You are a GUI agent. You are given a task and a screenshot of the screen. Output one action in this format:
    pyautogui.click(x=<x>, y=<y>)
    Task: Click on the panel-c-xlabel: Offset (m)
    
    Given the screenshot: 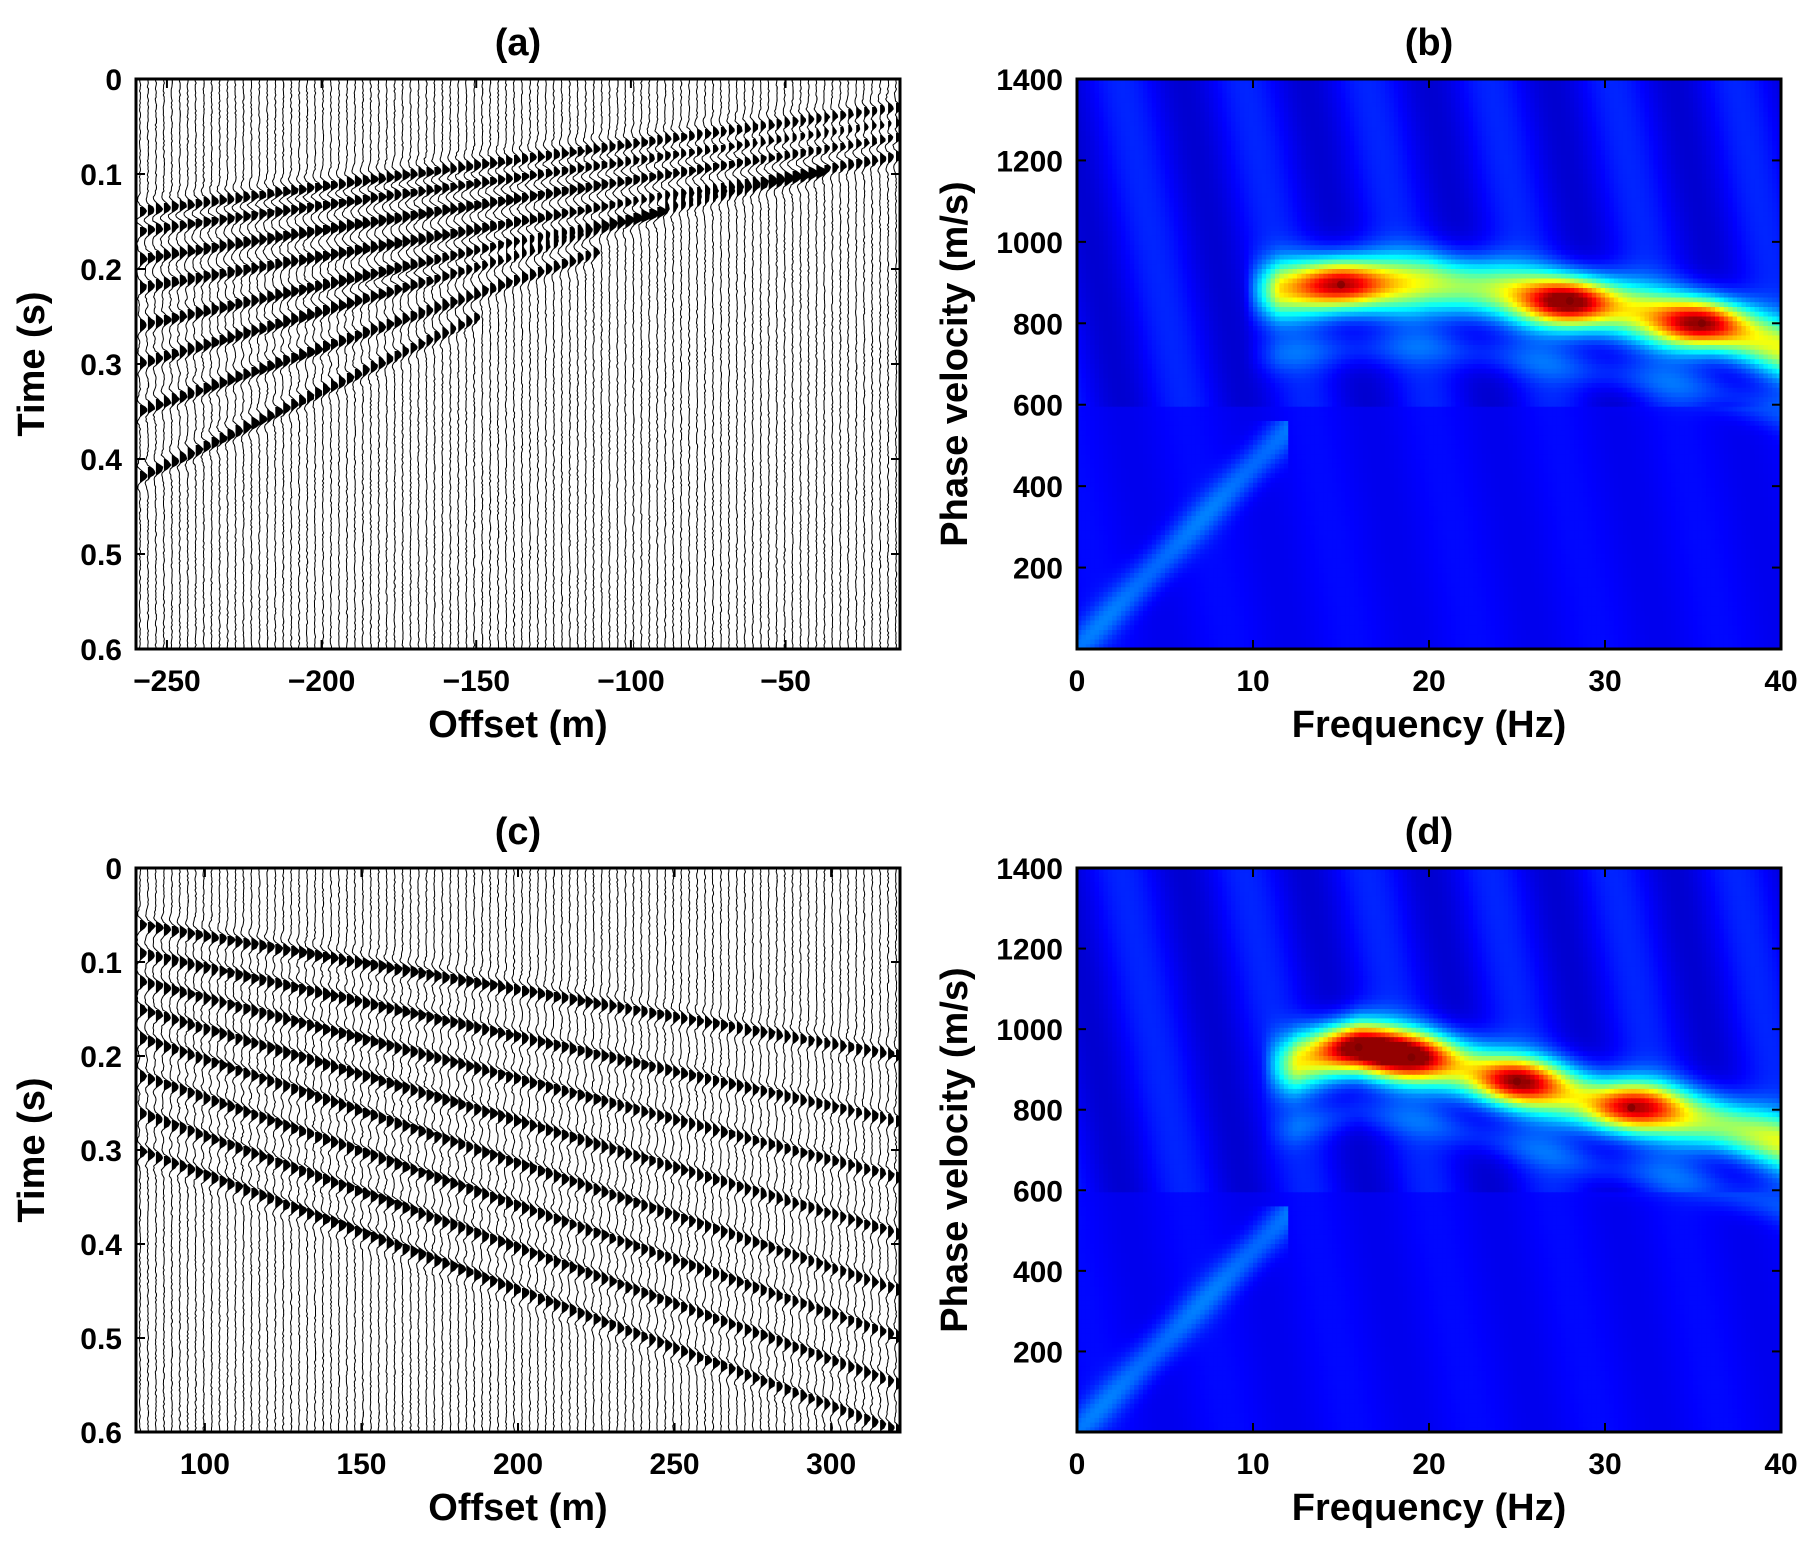 What is the action you would take?
    pyautogui.click(x=517, y=1508)
    